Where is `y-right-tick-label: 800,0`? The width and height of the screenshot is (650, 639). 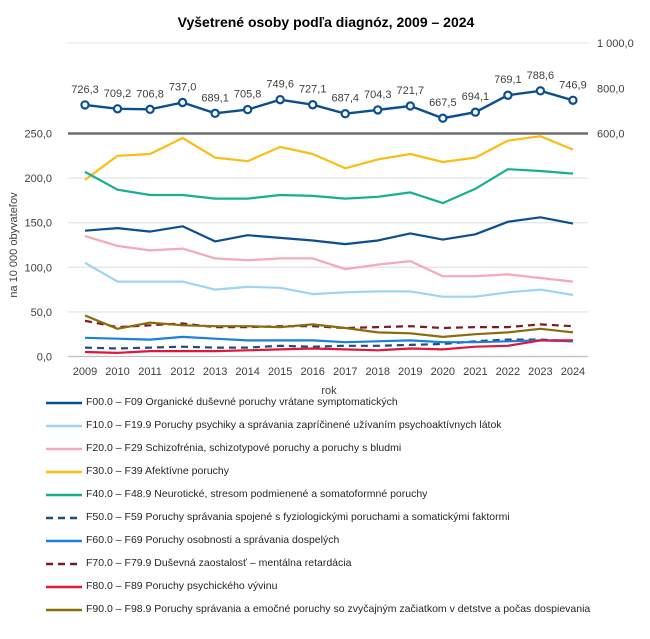 y-right-tick-label: 800,0 is located at coordinates (611, 89).